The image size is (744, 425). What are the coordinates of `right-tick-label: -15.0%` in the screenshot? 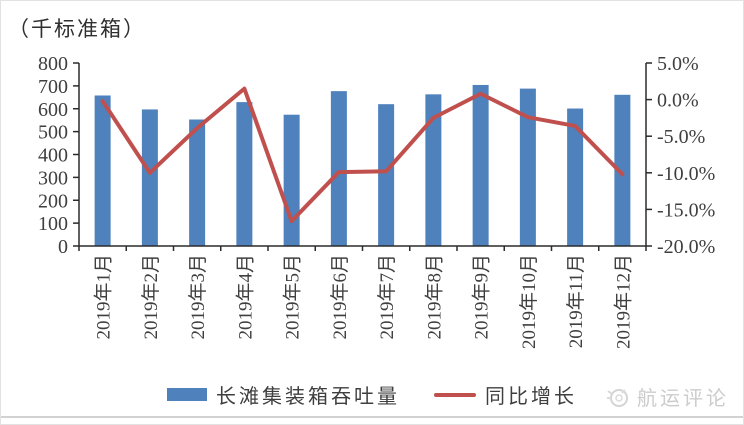 It's located at (686, 210).